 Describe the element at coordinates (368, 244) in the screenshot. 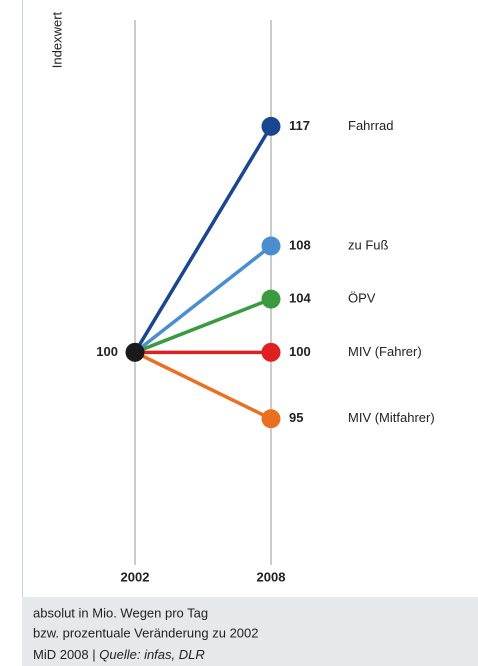

I see `series-label: zu Fuß` at that location.